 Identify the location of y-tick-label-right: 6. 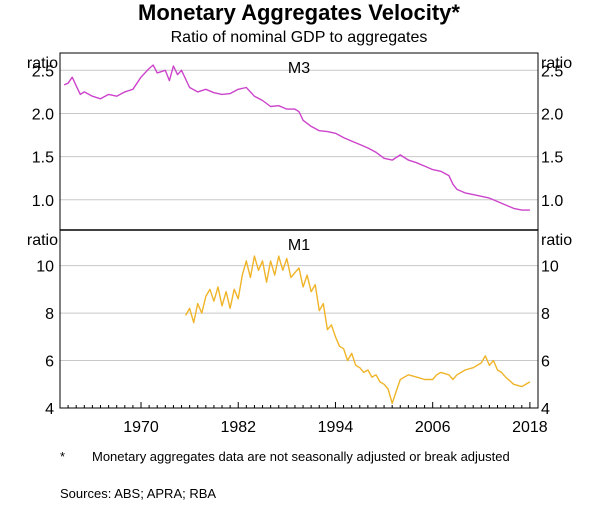
(545, 362).